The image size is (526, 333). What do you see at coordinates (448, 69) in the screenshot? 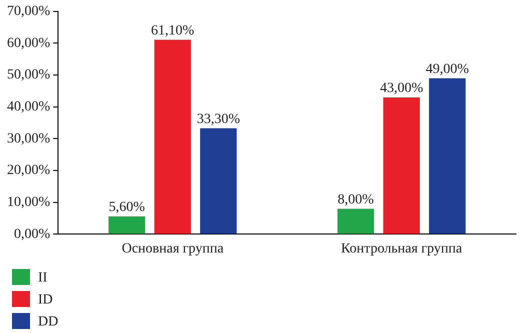
I see `data-label: 49,00%` at bounding box center [448, 69].